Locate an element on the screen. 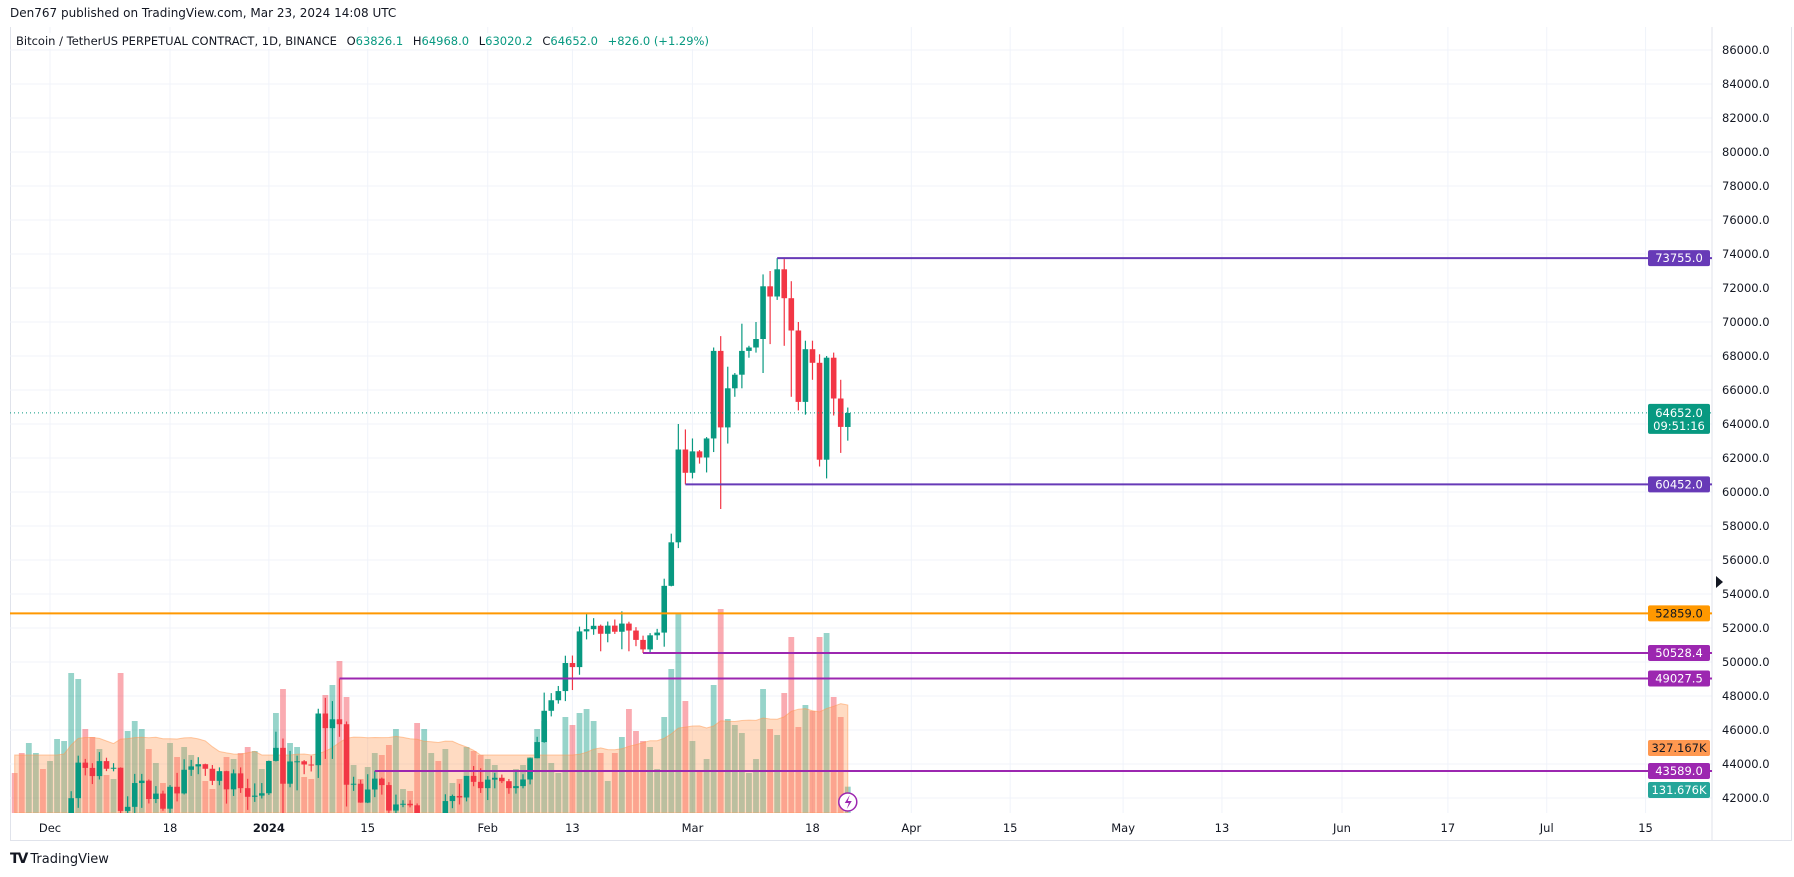 The height and width of the screenshot is (877, 1794). price-tick-label: 82000.0 is located at coordinates (1746, 118).